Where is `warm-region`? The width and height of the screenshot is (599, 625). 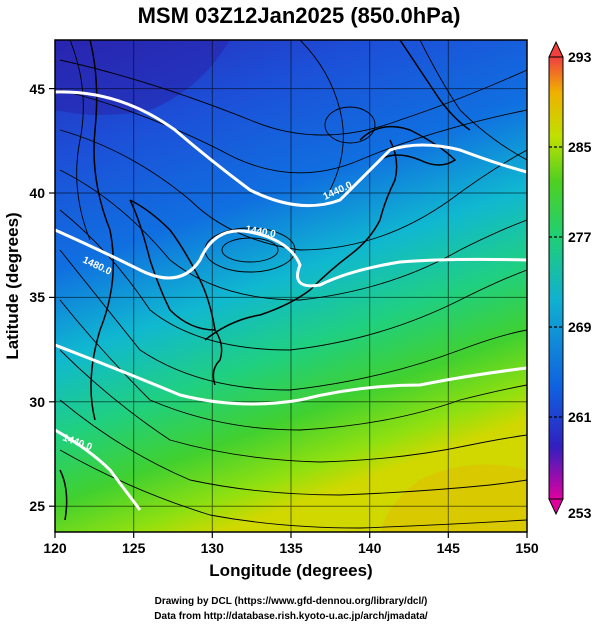 warm-region is located at coordinates (453, 498).